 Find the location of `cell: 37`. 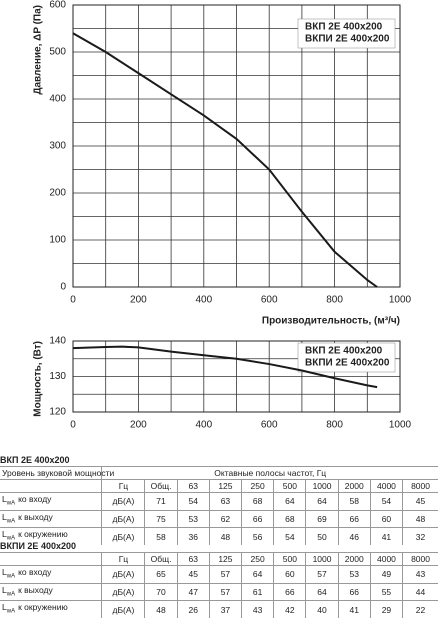

cell: 37 is located at coordinates (225, 609).